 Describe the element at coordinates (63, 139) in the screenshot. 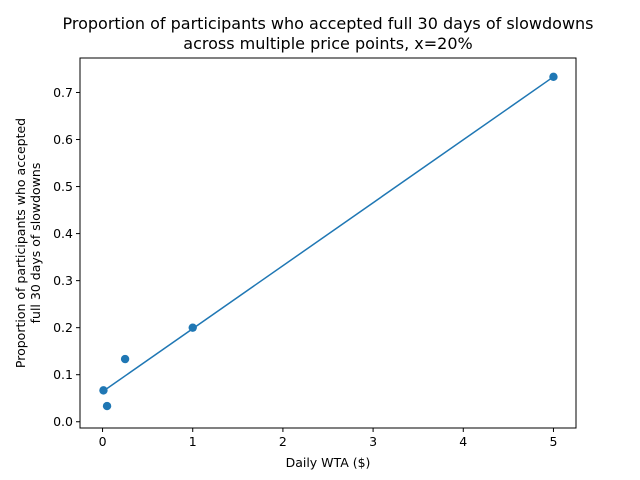

I see `y-tick-label: 0.6` at that location.